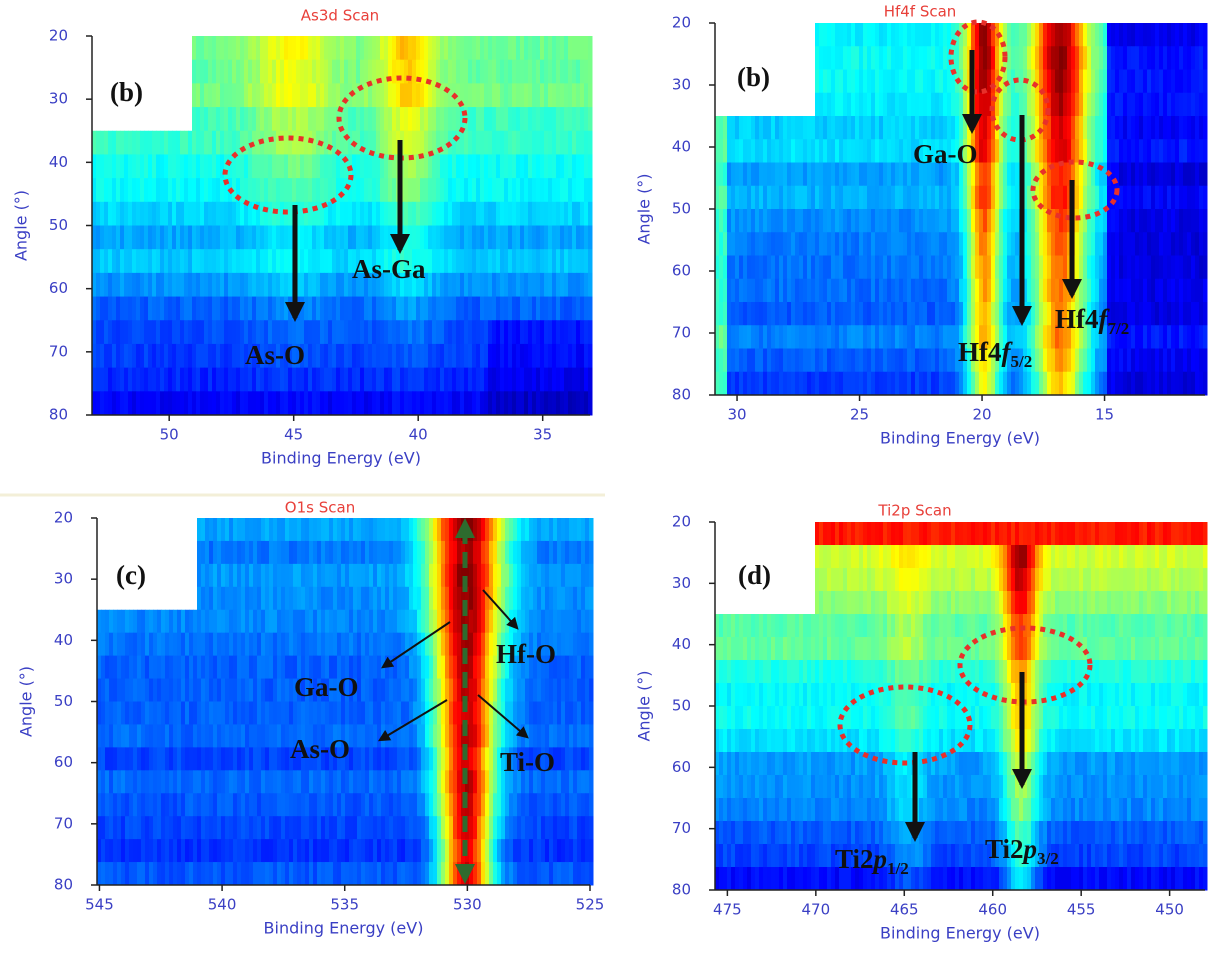  I want to click on y-tick-label: 30, so click(58, 99).